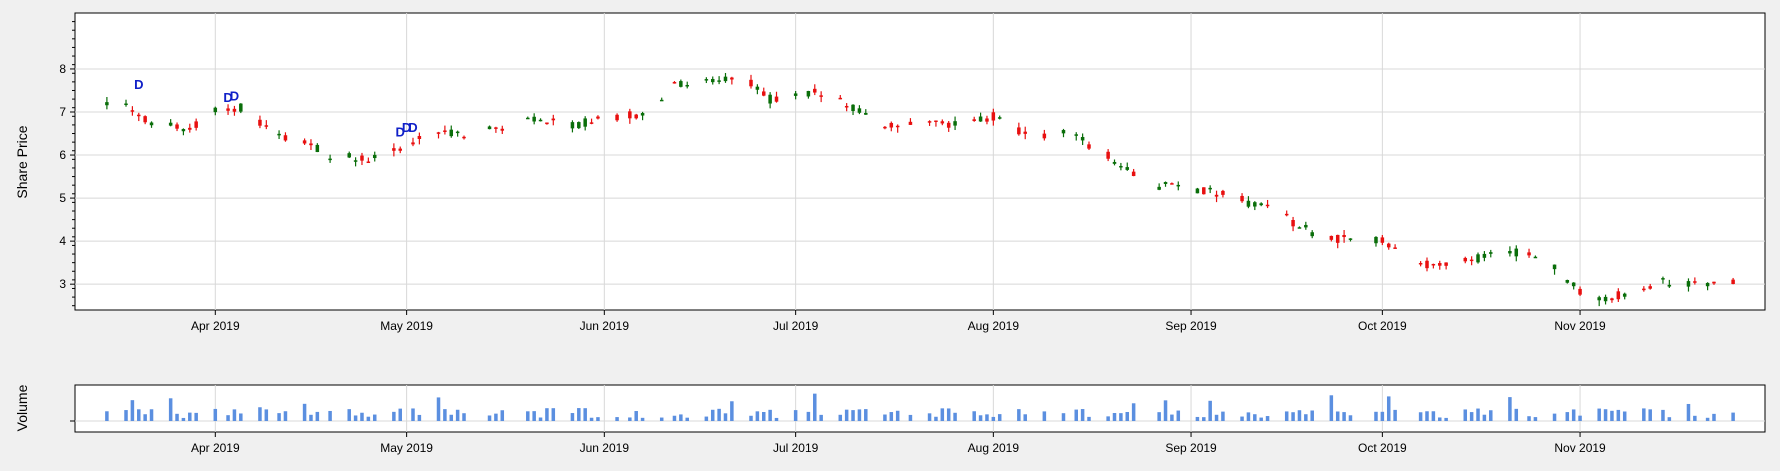 The image size is (1780, 471). Describe the element at coordinates (227, 97) in the screenshot. I see `dividend-marker: D` at that location.